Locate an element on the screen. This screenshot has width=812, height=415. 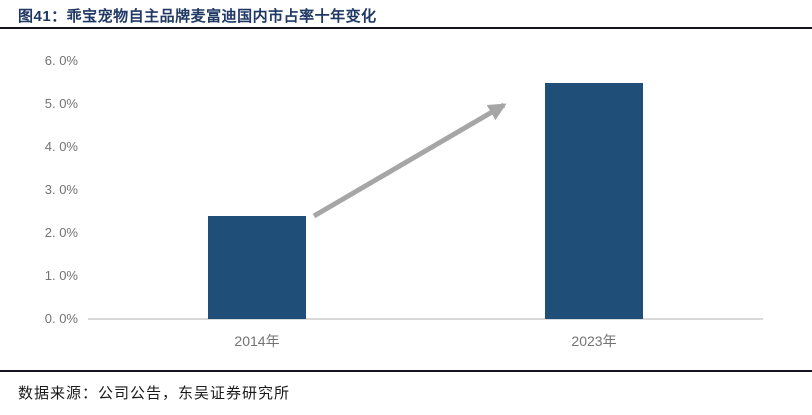
chart-title: 图41：乖宝宠物自主品牌麦富迪国内市占率十年变化 is located at coordinates (197, 16).